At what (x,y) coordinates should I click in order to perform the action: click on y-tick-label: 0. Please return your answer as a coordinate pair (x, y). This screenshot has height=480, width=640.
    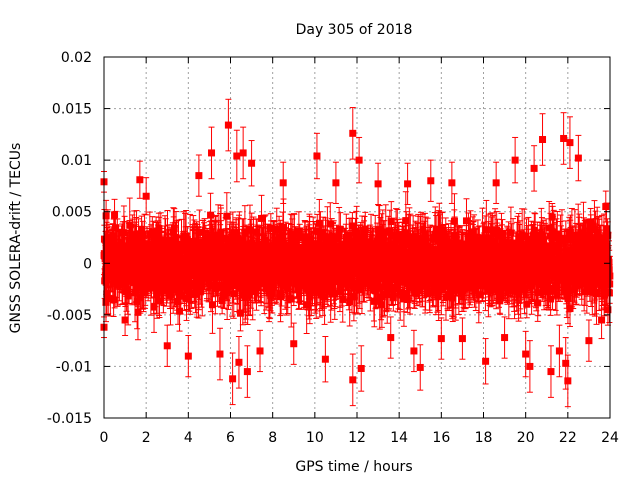
    Looking at the image, I should click on (87, 264).